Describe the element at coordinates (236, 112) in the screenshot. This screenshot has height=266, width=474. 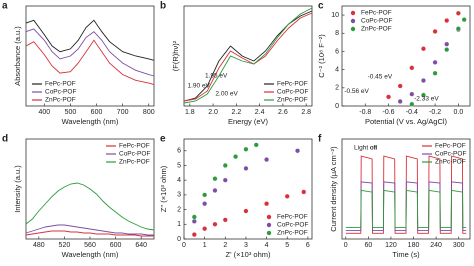
I see `x-tick-label: 2.2` at that location.